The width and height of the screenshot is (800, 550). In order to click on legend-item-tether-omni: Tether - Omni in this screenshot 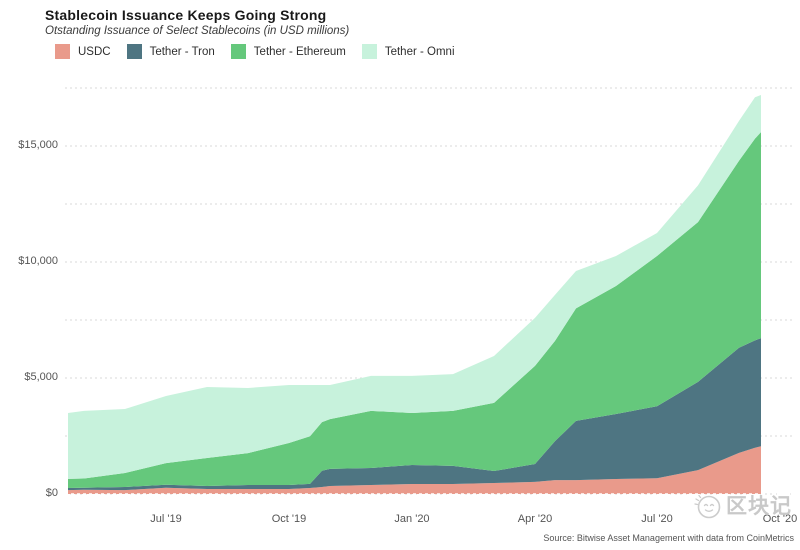, I will do `click(408, 51)`.